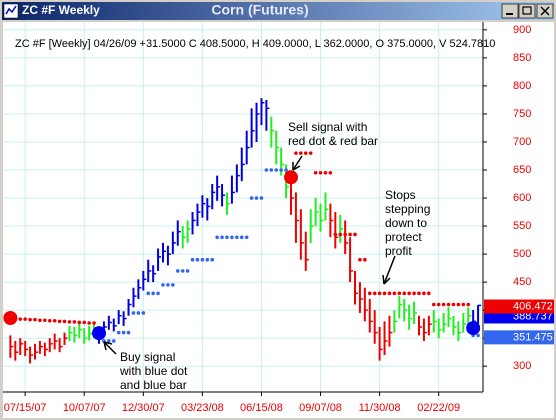 This screenshot has height=420, width=556. I want to click on title-bar, so click(278, 11).